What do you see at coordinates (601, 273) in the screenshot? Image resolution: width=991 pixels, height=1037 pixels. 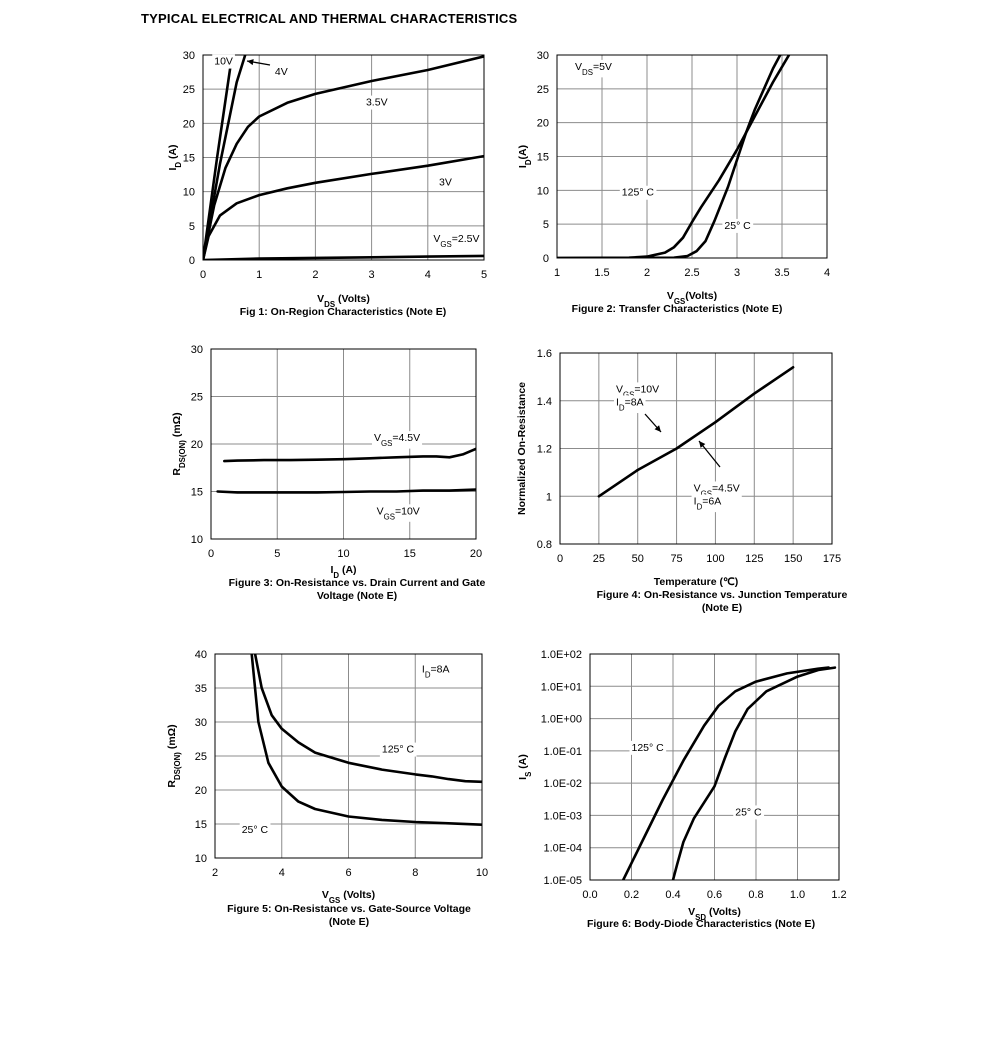 I see `x-tick-label: 1.5` at bounding box center [601, 273].